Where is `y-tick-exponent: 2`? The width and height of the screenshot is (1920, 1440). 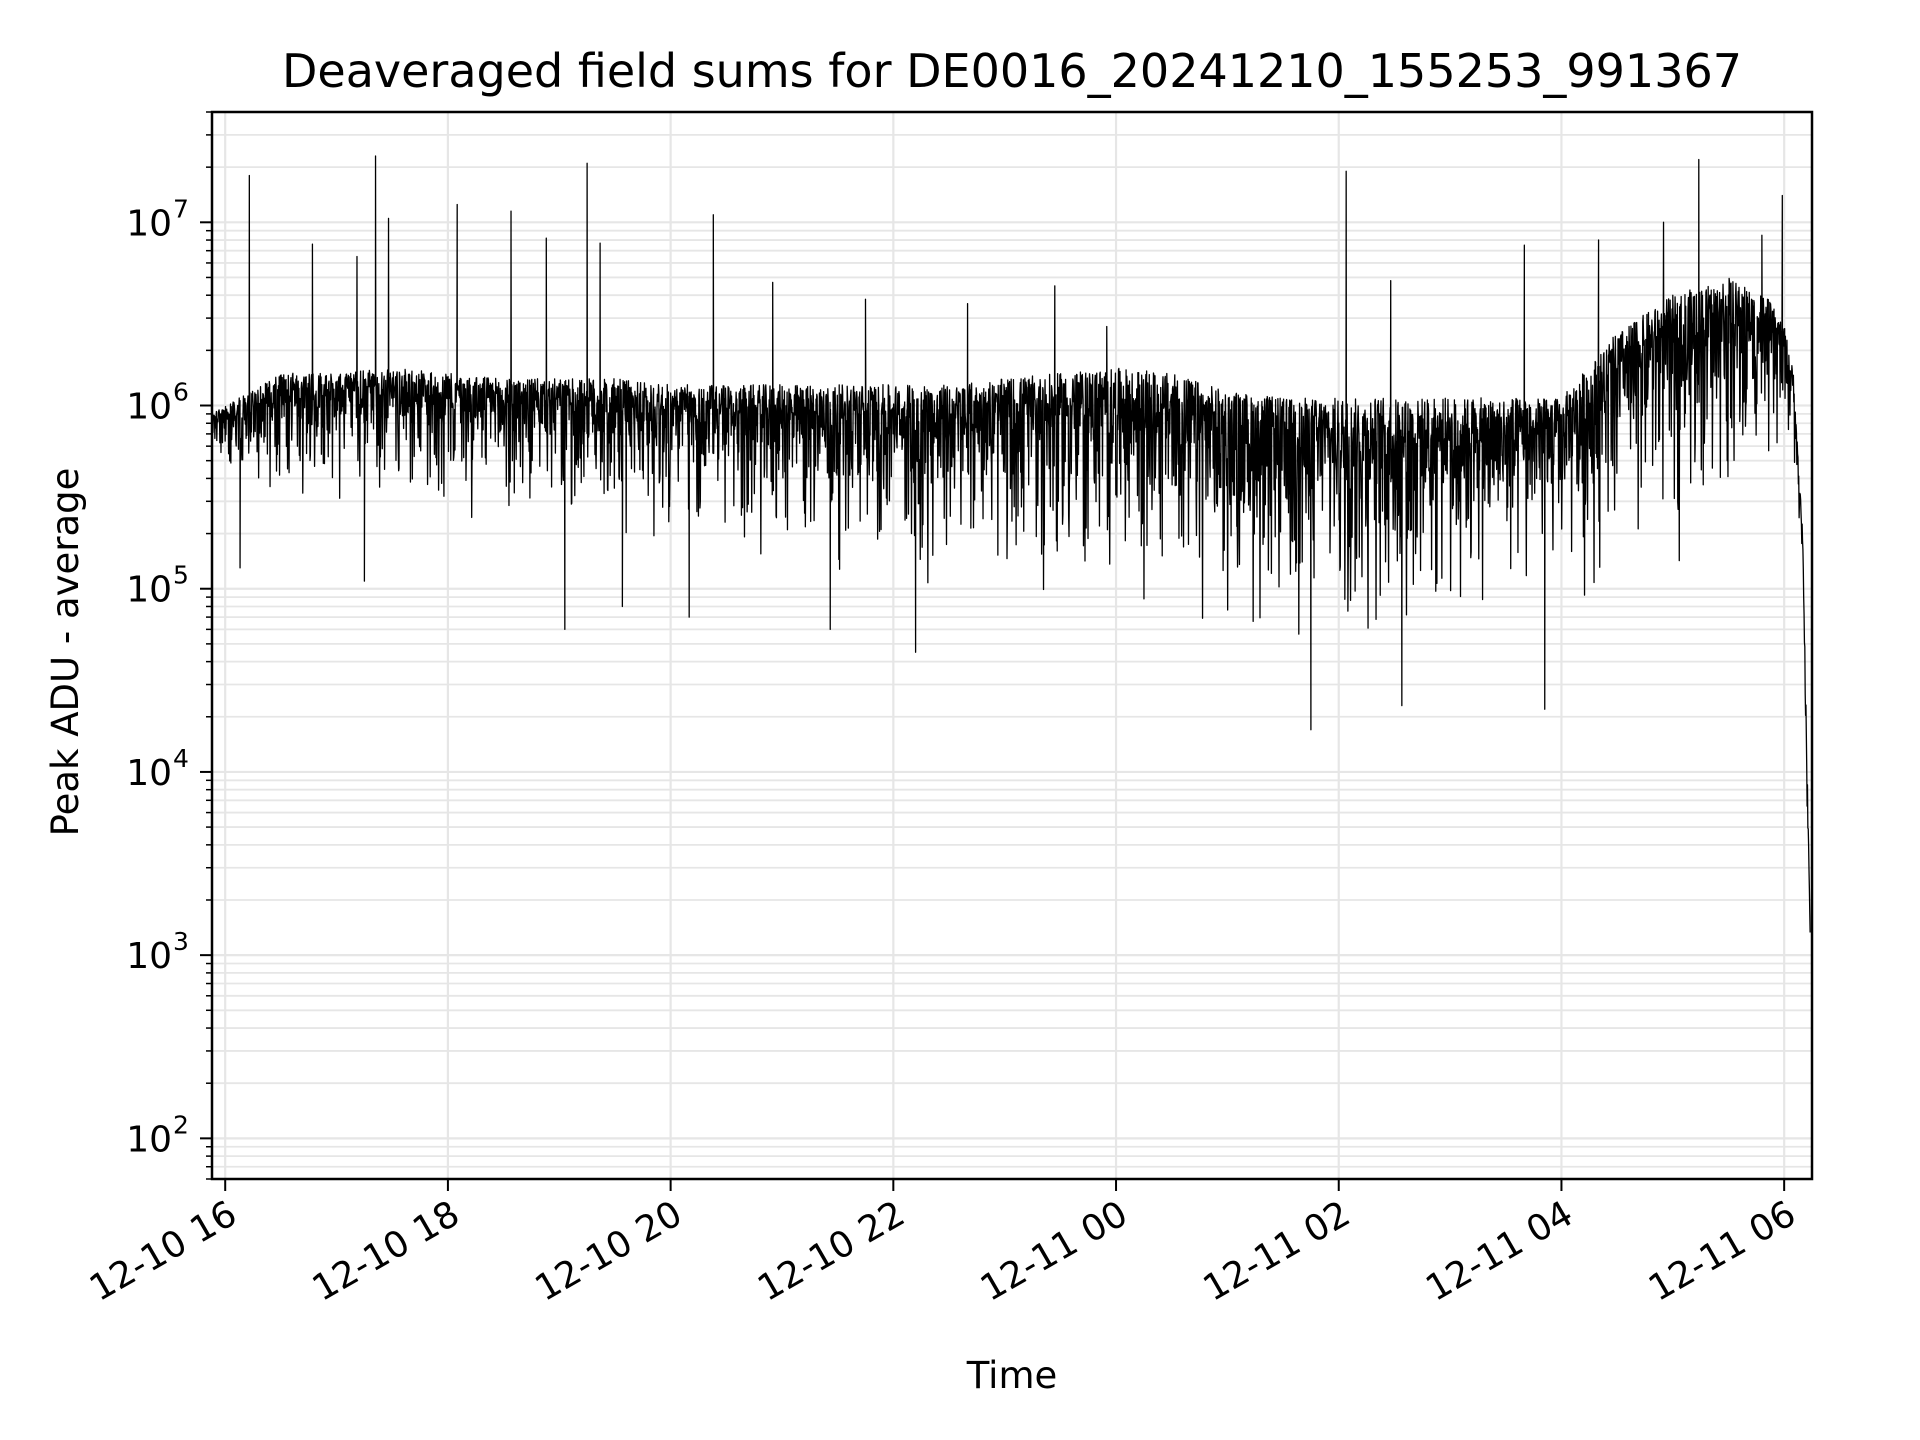 y-tick-exponent: 2 is located at coordinates (181, 1124).